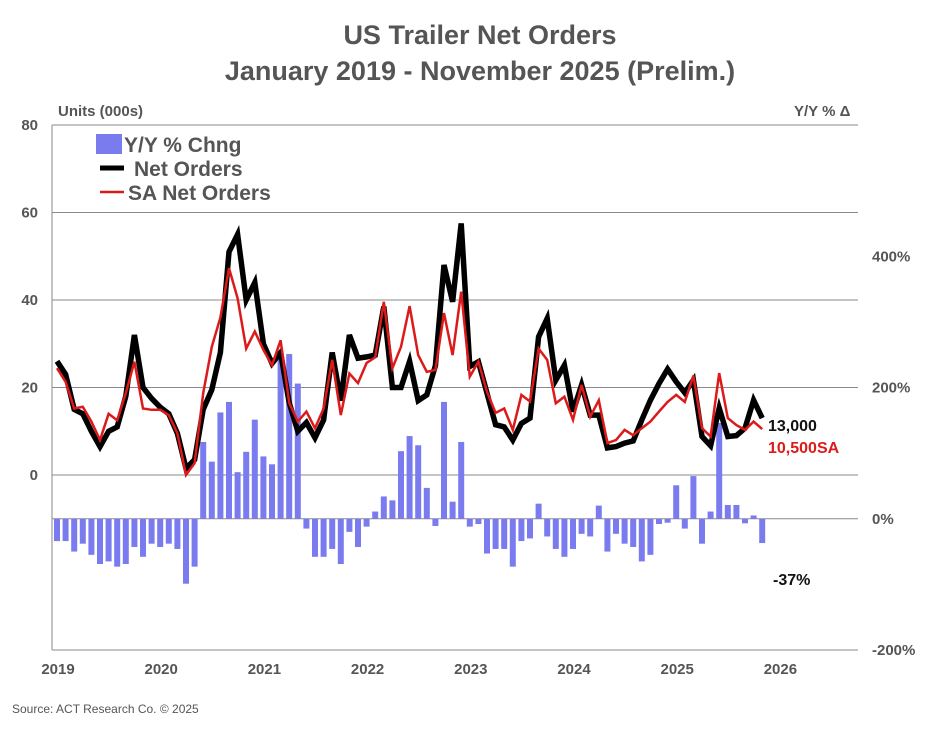 The height and width of the screenshot is (731, 950). Describe the element at coordinates (822, 111) in the screenshot. I see `right-axis-title: Y/Y % Δ` at that location.